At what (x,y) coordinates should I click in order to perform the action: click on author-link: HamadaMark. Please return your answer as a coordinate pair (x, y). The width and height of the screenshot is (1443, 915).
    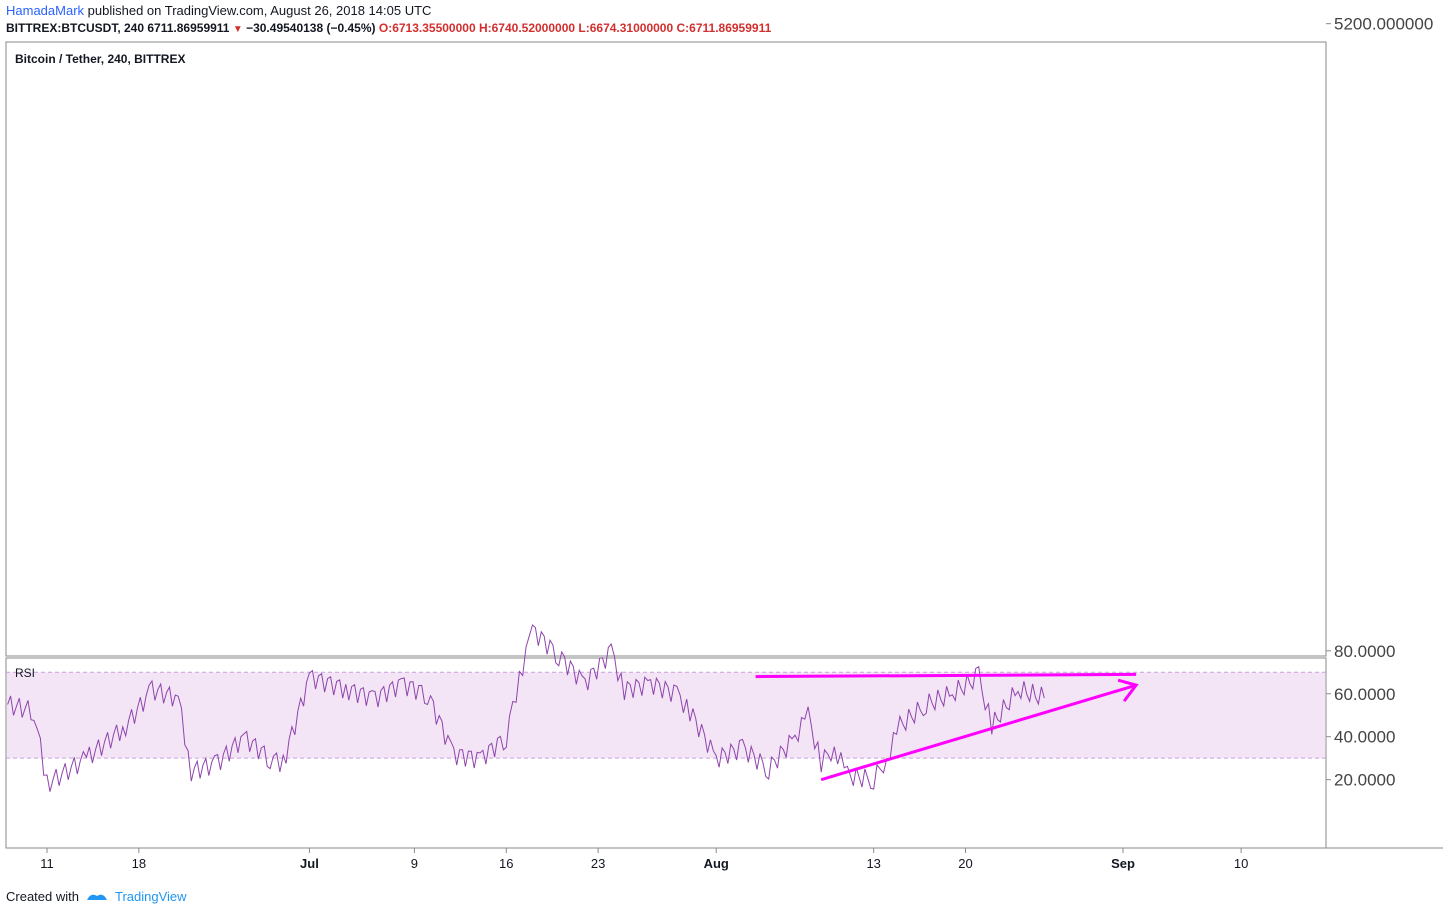
    Looking at the image, I should click on (45, 10).